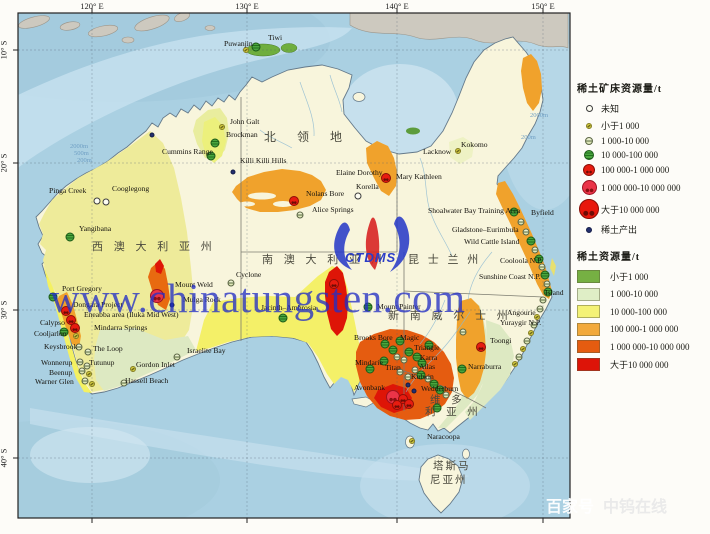 This screenshot has height=534, width=710. I want to click on deposit-name-label: Toongi, so click(501, 340).